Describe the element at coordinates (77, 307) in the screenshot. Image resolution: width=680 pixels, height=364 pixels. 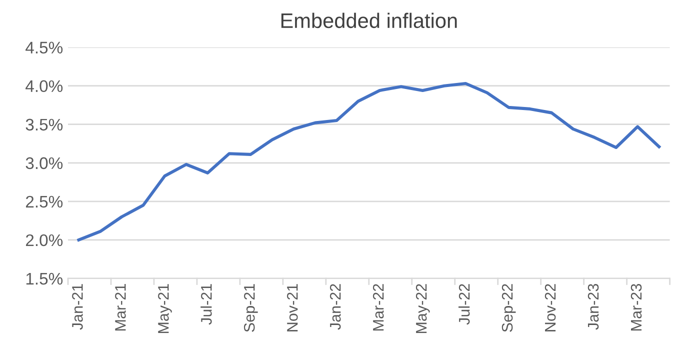
I see `x-tick-label: Jan-21` at that location.